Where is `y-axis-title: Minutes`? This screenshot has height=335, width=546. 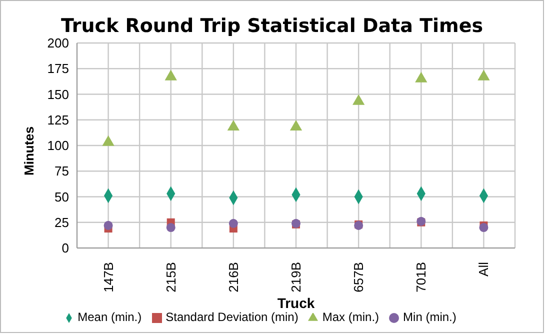
y-axis-title: Minutes is located at coordinates (29, 151).